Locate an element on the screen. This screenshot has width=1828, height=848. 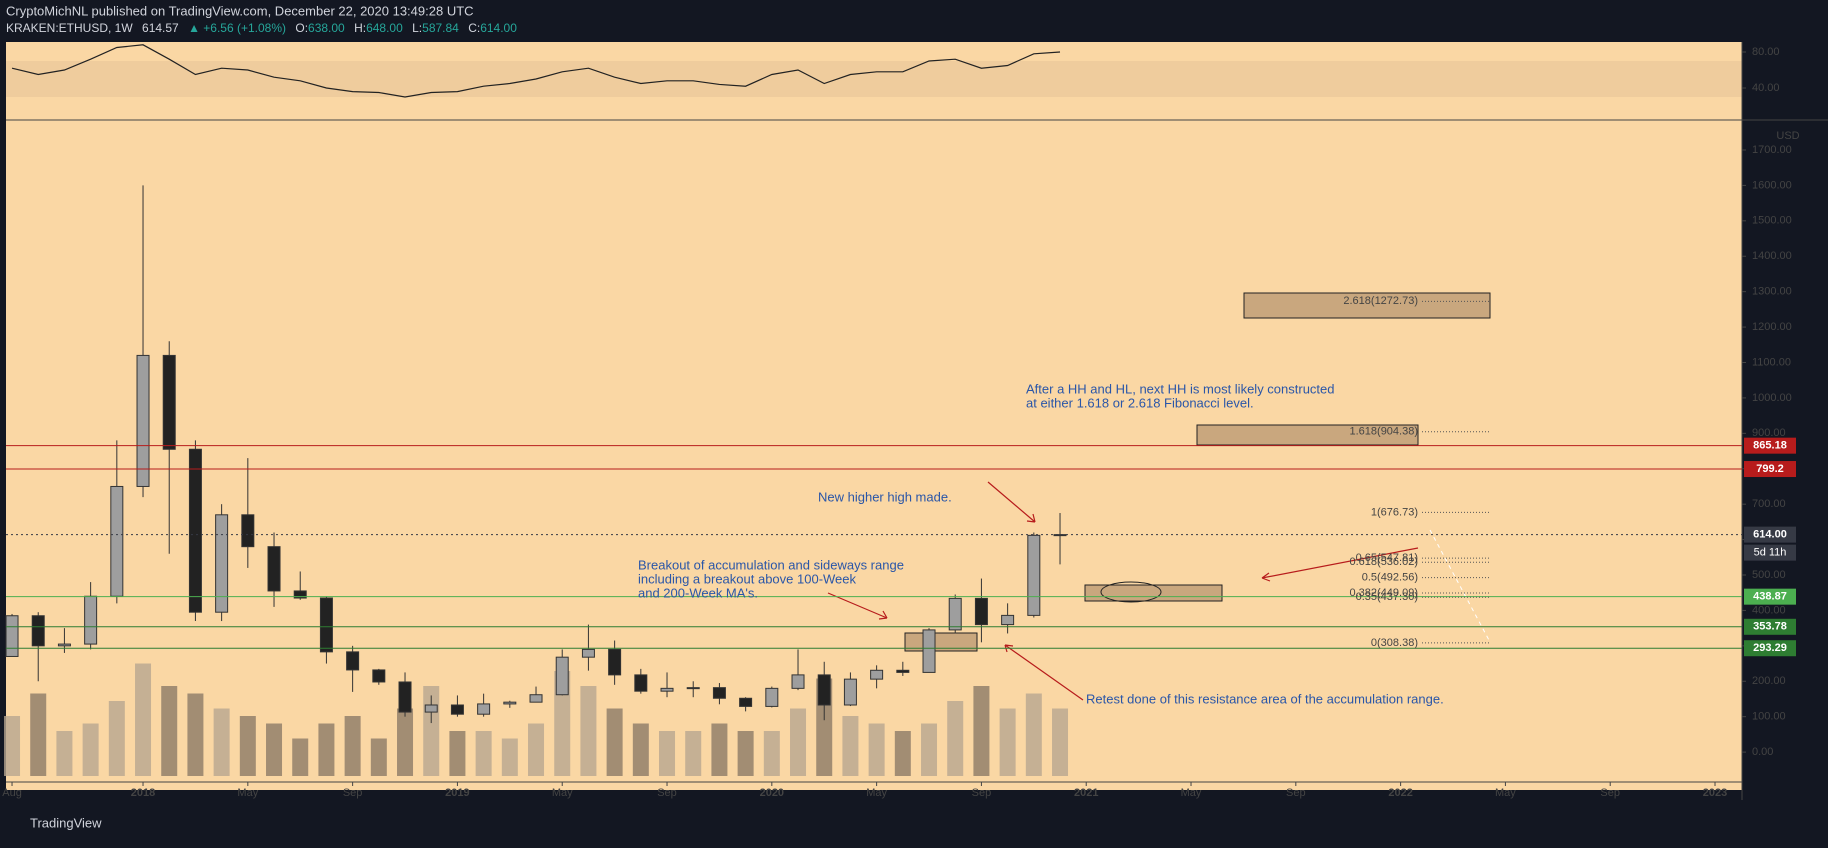
projection is located at coordinates (1460, 586).